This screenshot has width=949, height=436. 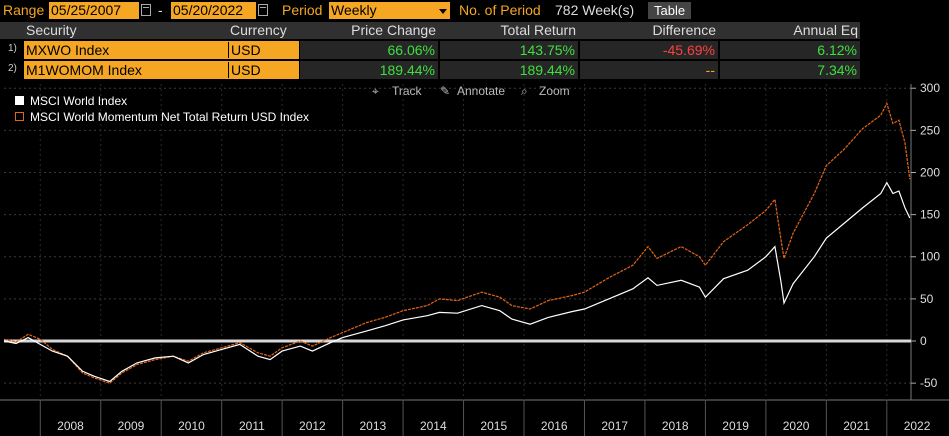 I want to click on x-tick-label: 2013, so click(x=372, y=426).